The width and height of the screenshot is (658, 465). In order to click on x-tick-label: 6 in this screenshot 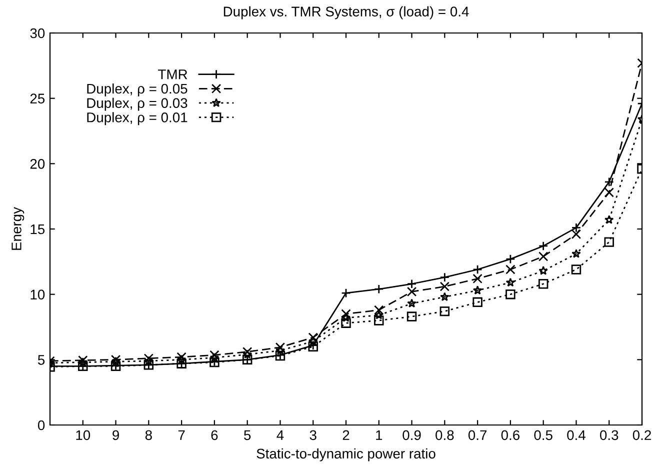, I will do `click(214, 435)`.